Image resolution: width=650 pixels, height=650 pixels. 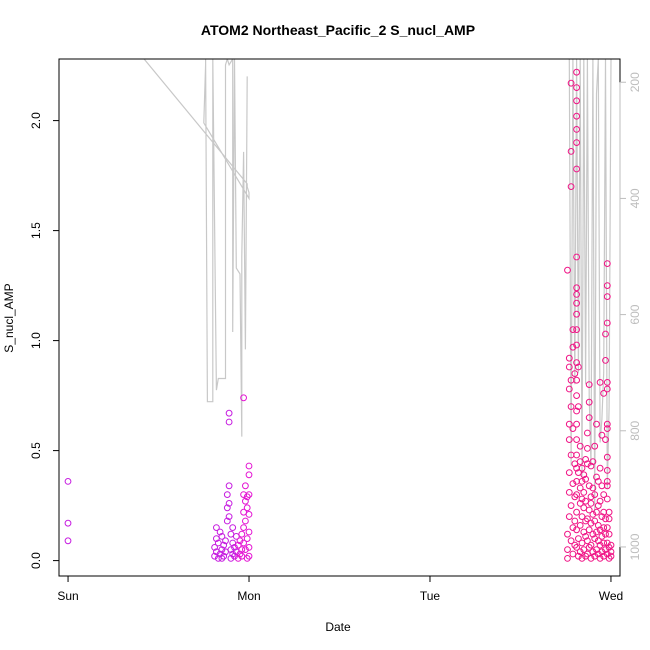 I want to click on right-tick-label: 600, so click(x=635, y=314).